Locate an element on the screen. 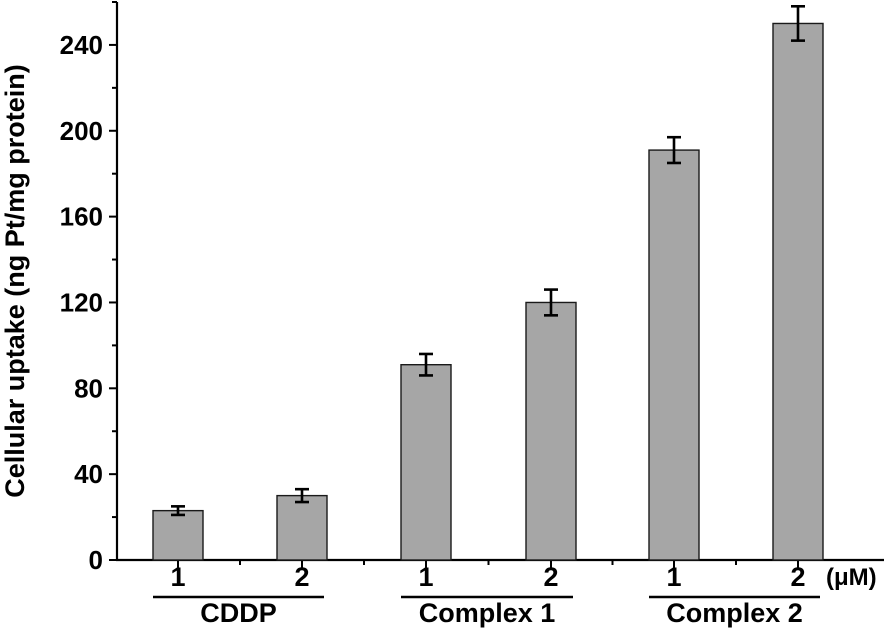 Image resolution: width=895 pixels, height=633 pixels. group-labels: CDDP Complex 1 Complex 2 is located at coordinates (486, 611).